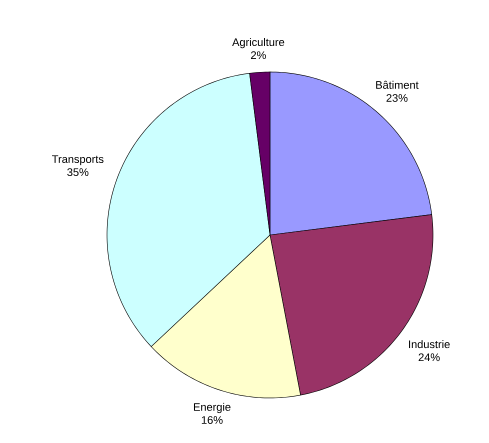 The width and height of the screenshot is (489, 443). I want to click on slice-label: Energie, so click(212, 408).